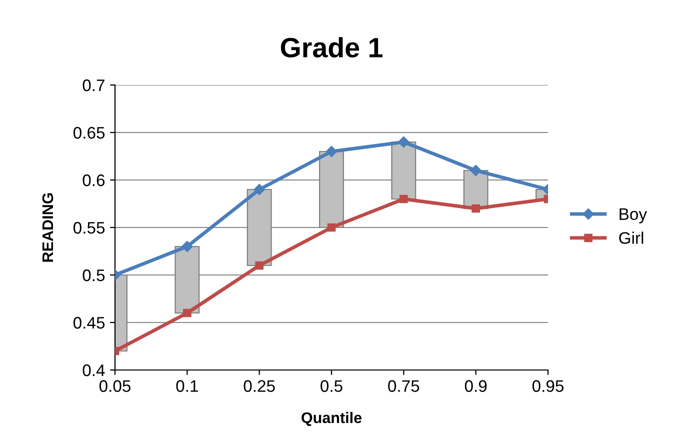 This screenshot has height=442, width=673. I want to click on x-tick-label: 0.5, so click(331, 386).